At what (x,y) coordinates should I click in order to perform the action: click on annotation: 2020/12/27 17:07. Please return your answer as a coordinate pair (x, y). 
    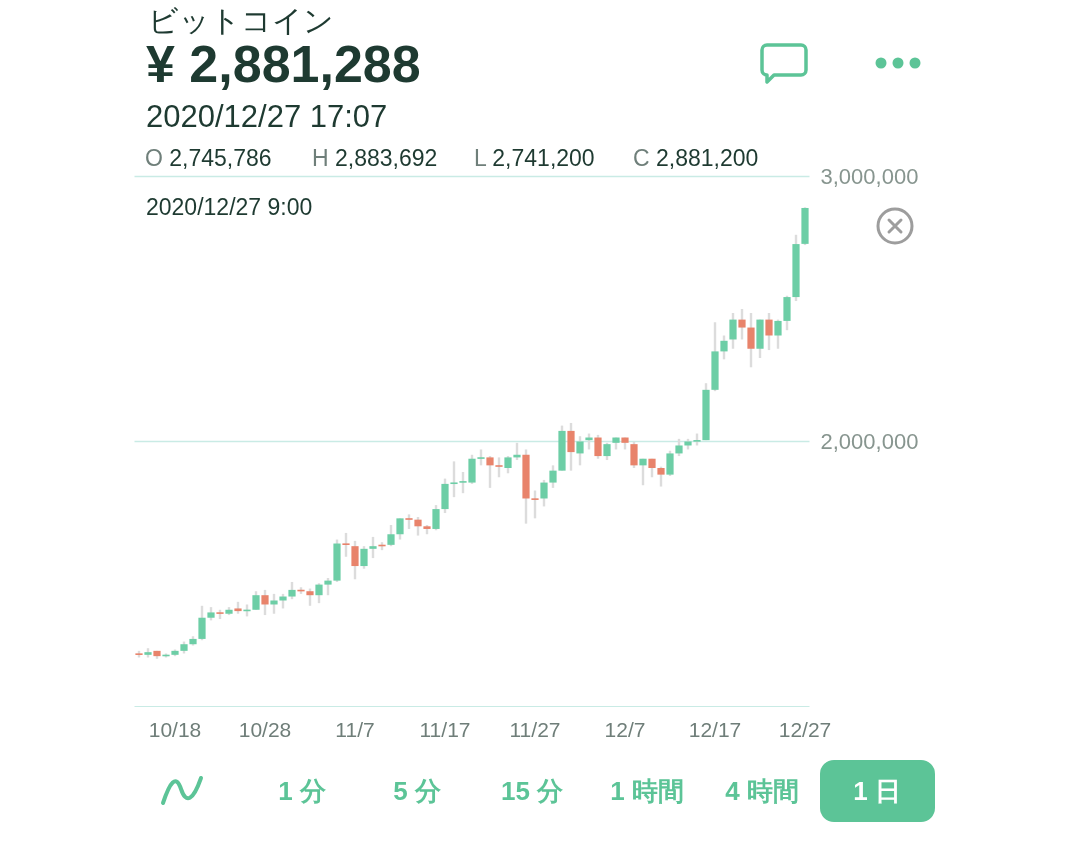
    Looking at the image, I should click on (267, 116).